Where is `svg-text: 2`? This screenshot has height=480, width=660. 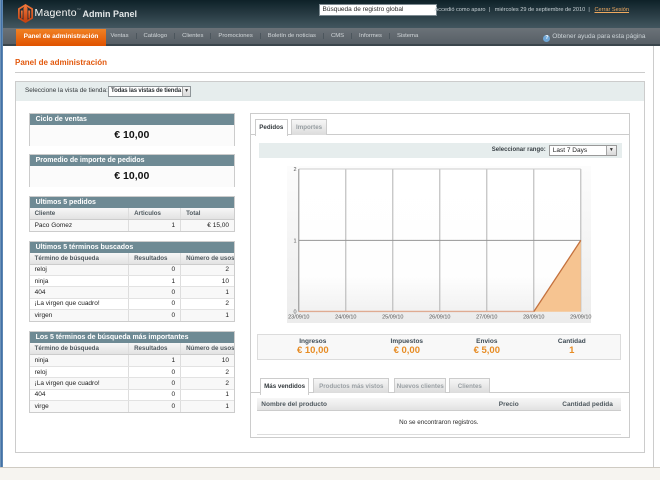
svg-text: 2 is located at coordinates (294, 170).